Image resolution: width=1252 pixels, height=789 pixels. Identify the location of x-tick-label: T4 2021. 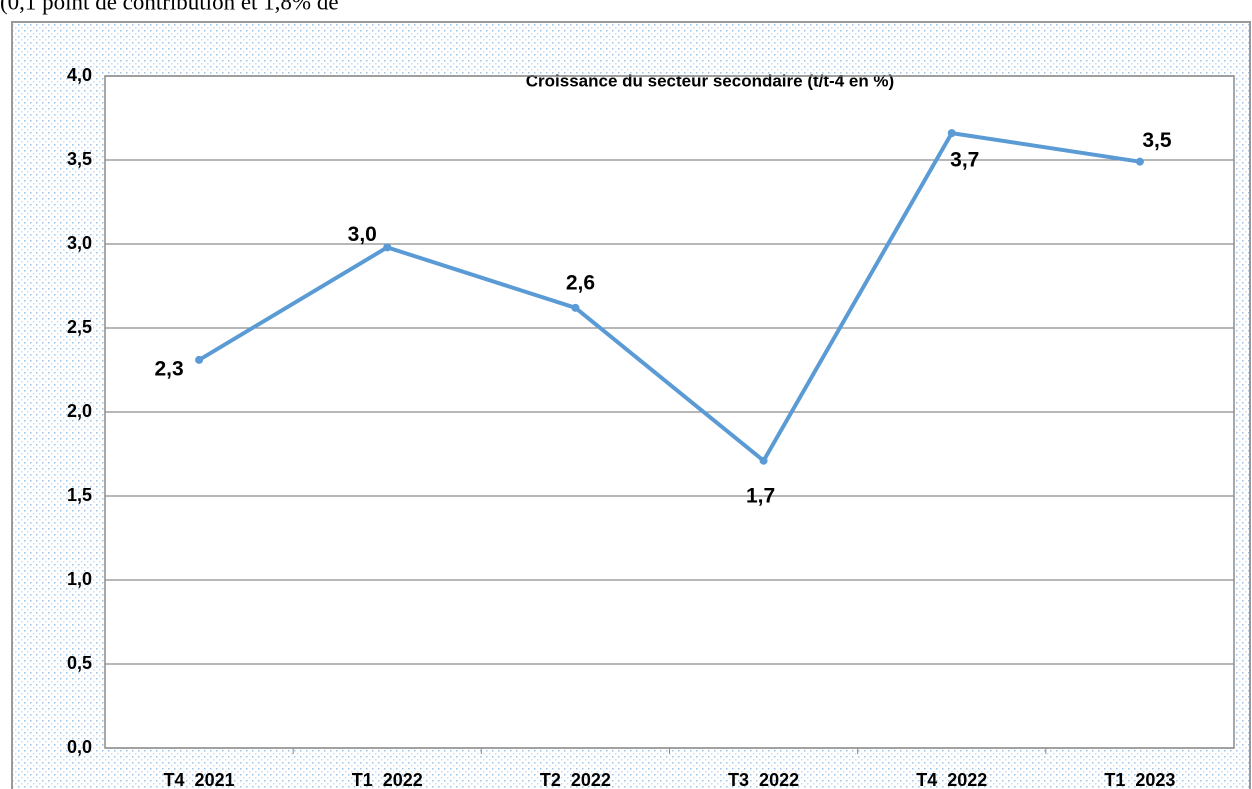
(199, 779).